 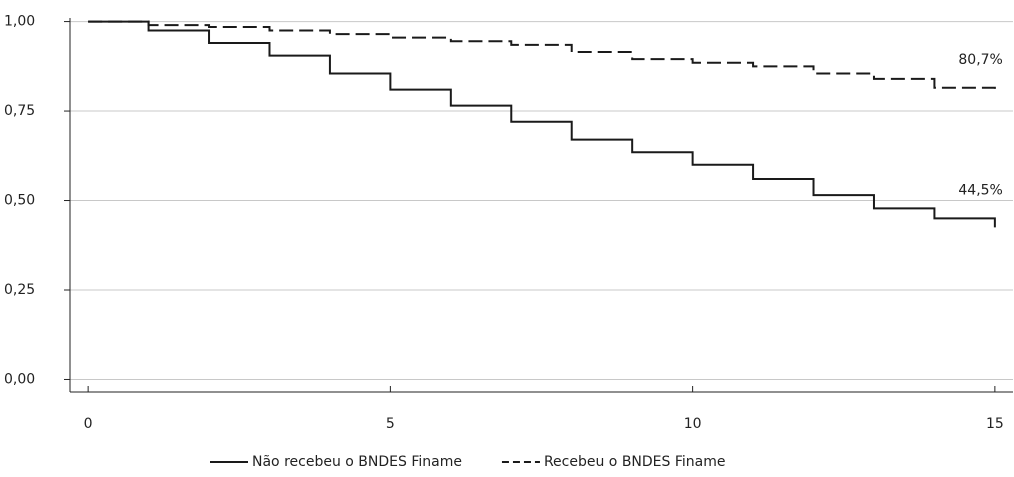 What do you see at coordinates (390, 424) in the screenshot?
I see `x-tick-label: 5` at bounding box center [390, 424].